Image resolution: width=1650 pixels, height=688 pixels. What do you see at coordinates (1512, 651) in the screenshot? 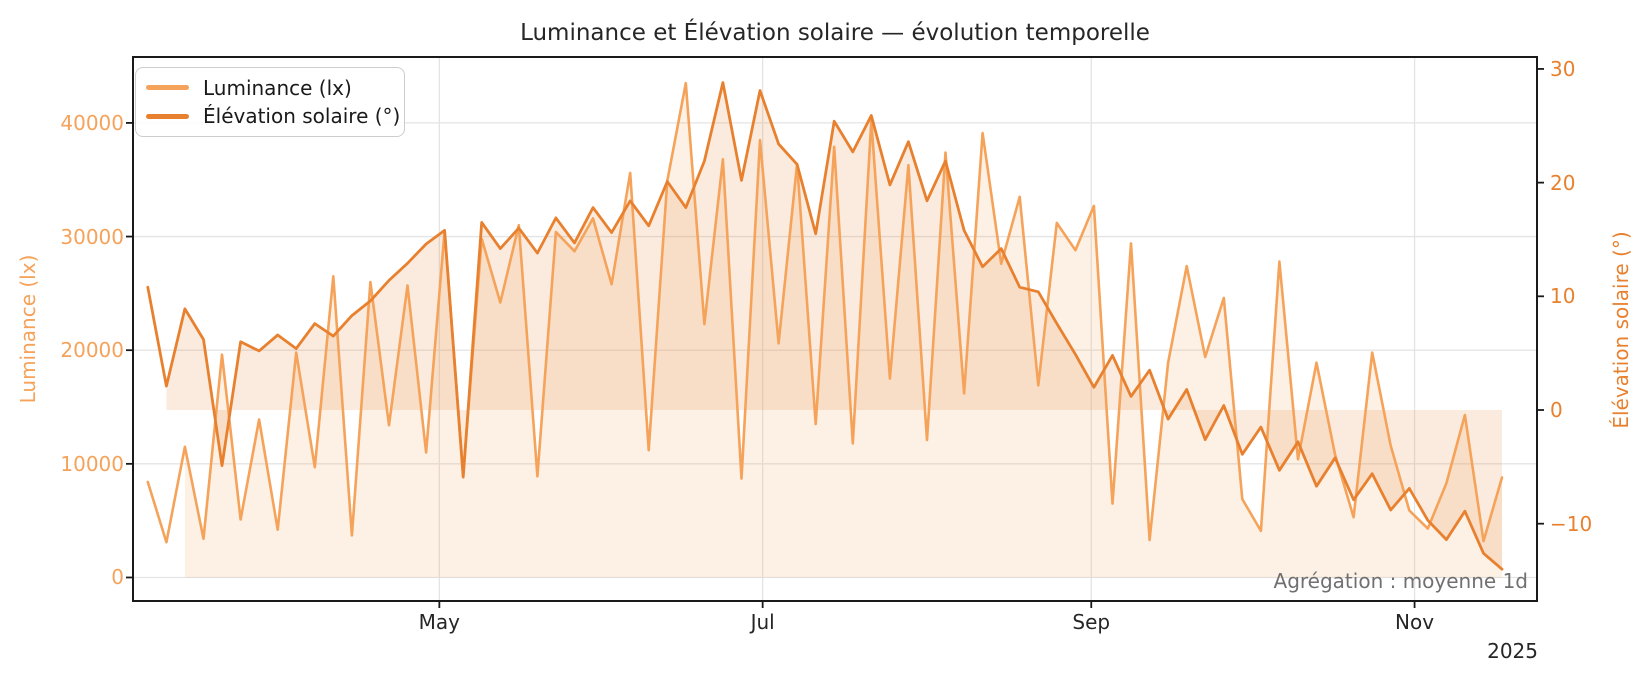
I see `x-axis-year-label: 2025` at bounding box center [1512, 651].